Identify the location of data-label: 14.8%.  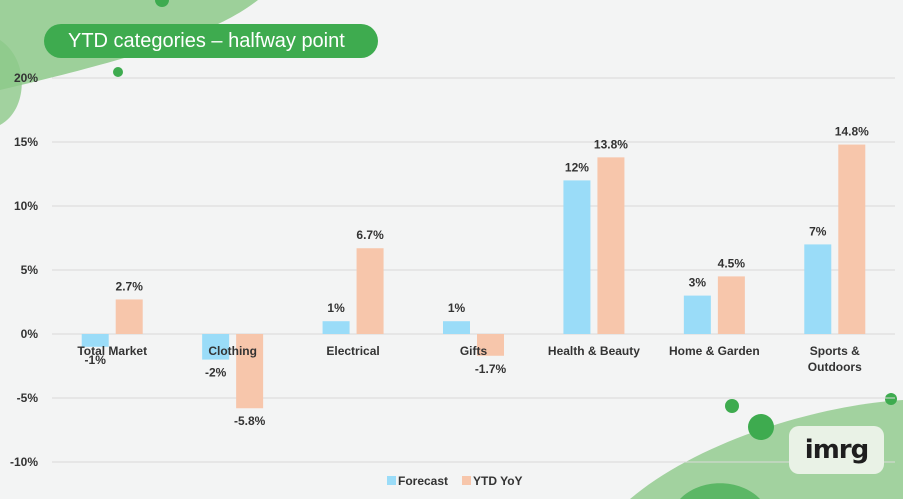
(852, 132).